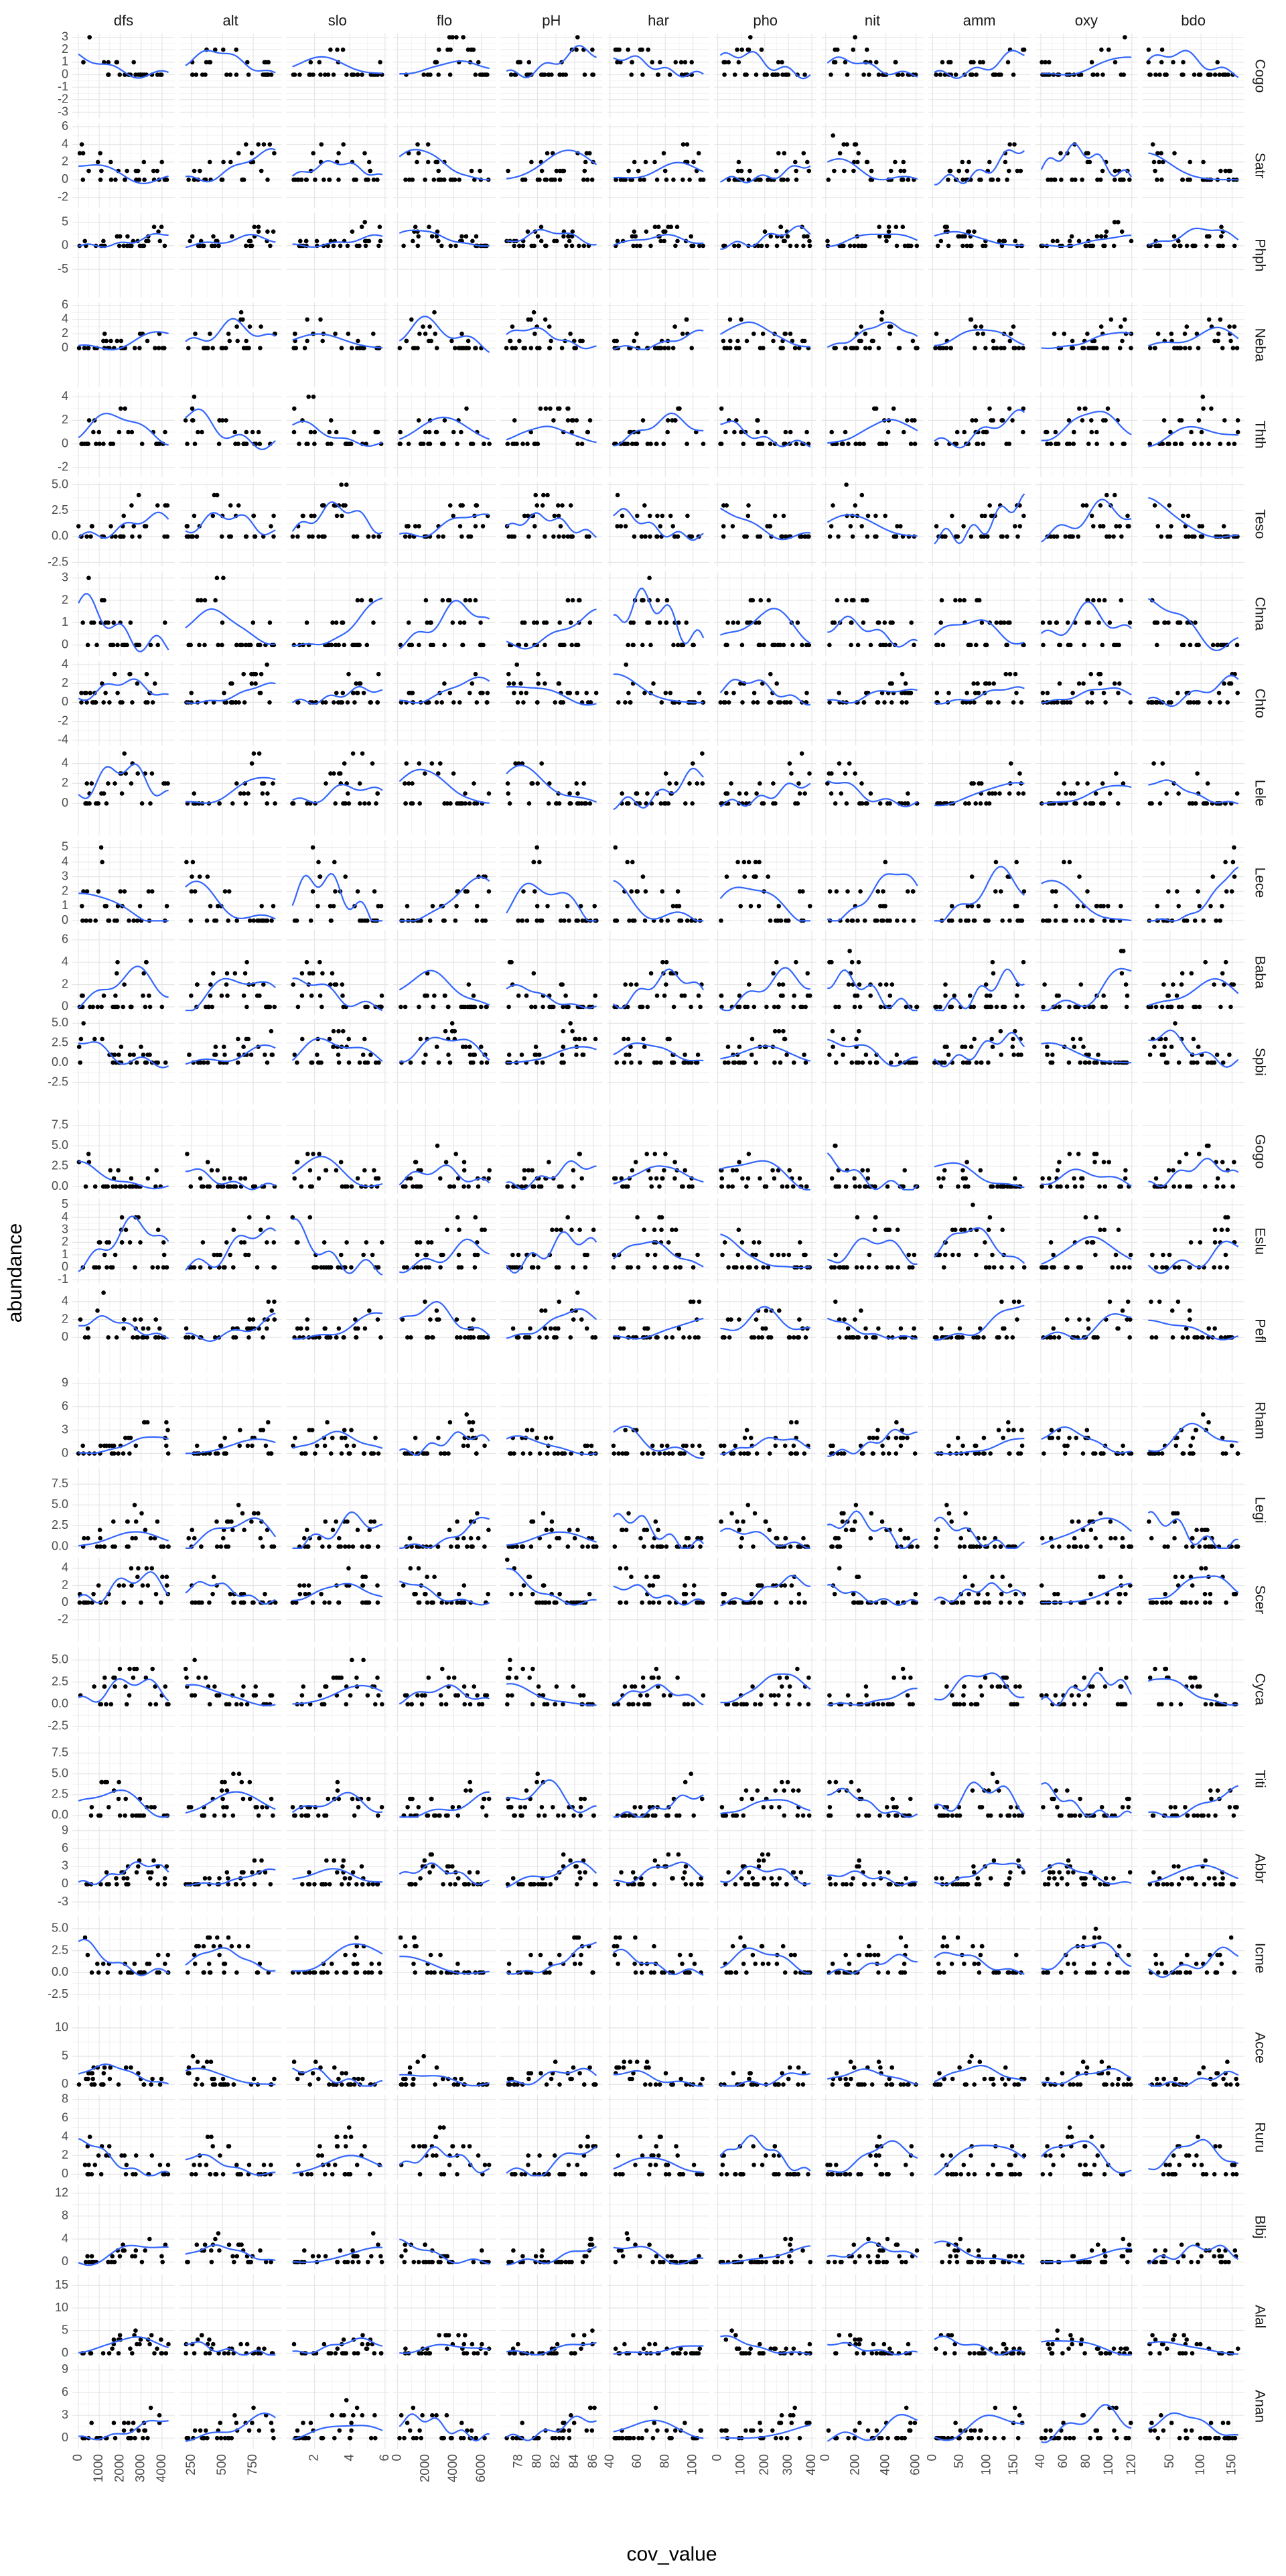  Describe the element at coordinates (124, 434) in the screenshot. I see `facet-panel-thth-dfs` at that location.